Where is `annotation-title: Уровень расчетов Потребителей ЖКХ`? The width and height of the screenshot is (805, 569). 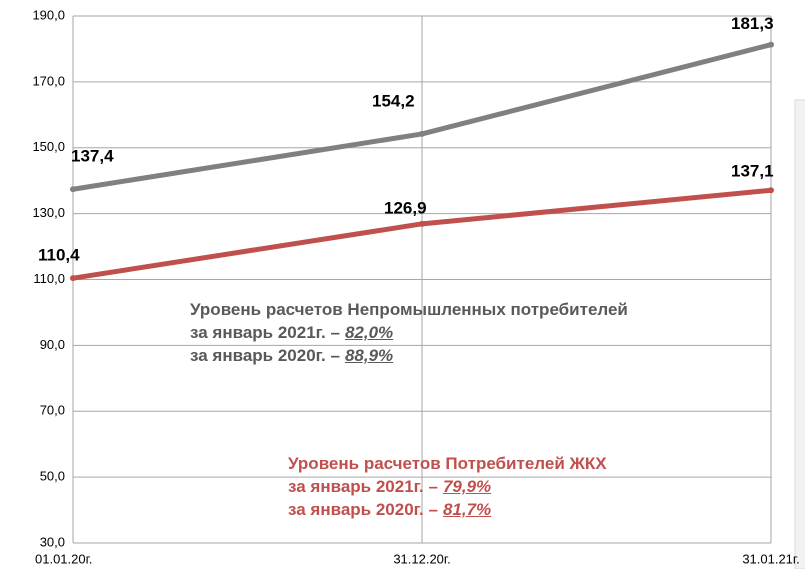
annotation-title: Уровень расчетов Потребителей ЖКХ is located at coordinates (447, 463).